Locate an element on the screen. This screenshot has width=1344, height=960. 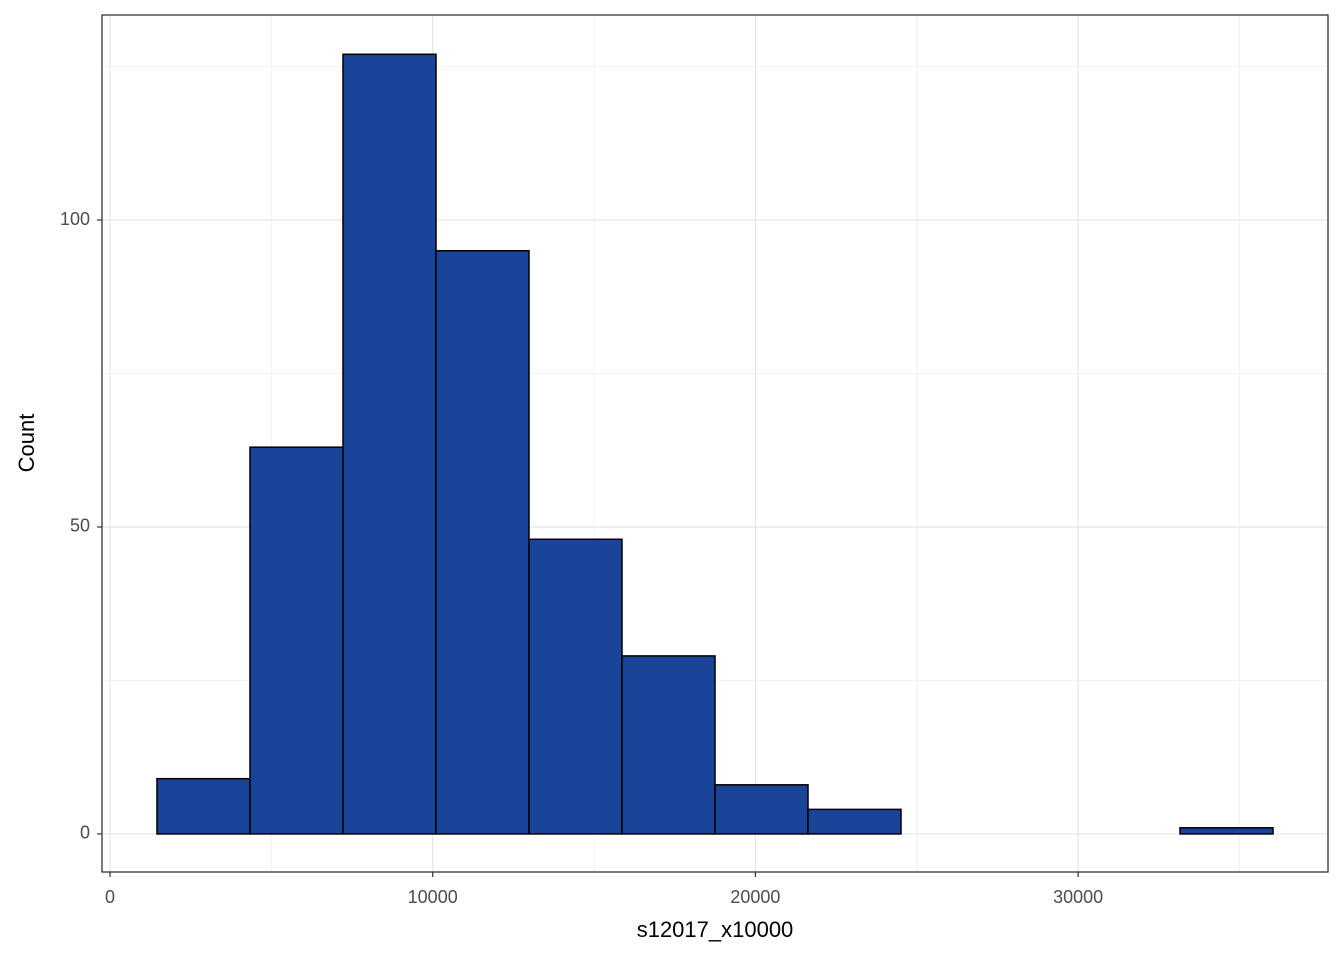
x-tick-label: 10000 is located at coordinates (433, 897).